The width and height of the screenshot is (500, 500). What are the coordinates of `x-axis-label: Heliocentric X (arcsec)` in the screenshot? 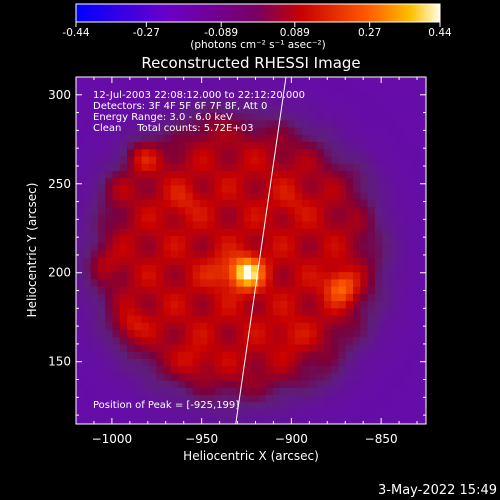 It's located at (251, 456).